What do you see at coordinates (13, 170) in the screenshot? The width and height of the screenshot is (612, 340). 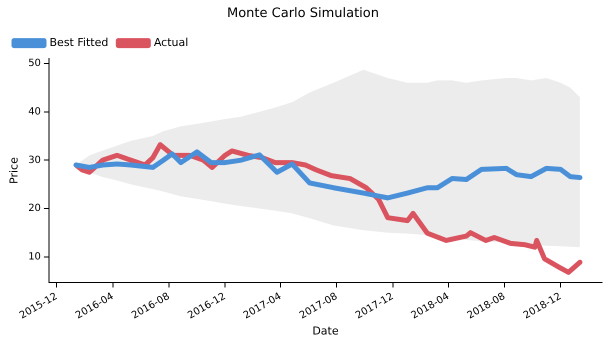 I see `y-axis-title: Price` at bounding box center [13, 170].